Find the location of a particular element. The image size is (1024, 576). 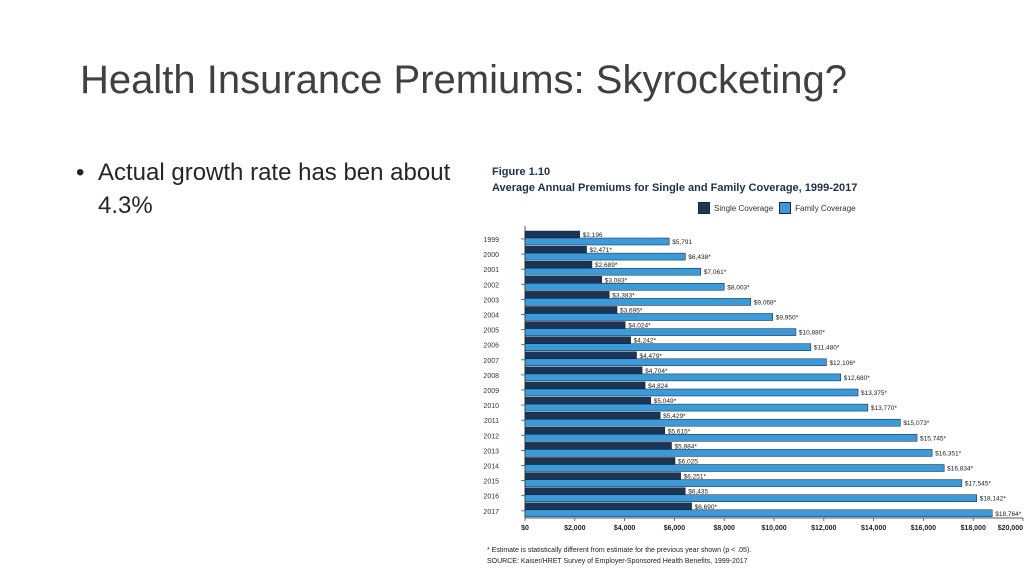

data-label-family: $16,351* is located at coordinates (948, 453).